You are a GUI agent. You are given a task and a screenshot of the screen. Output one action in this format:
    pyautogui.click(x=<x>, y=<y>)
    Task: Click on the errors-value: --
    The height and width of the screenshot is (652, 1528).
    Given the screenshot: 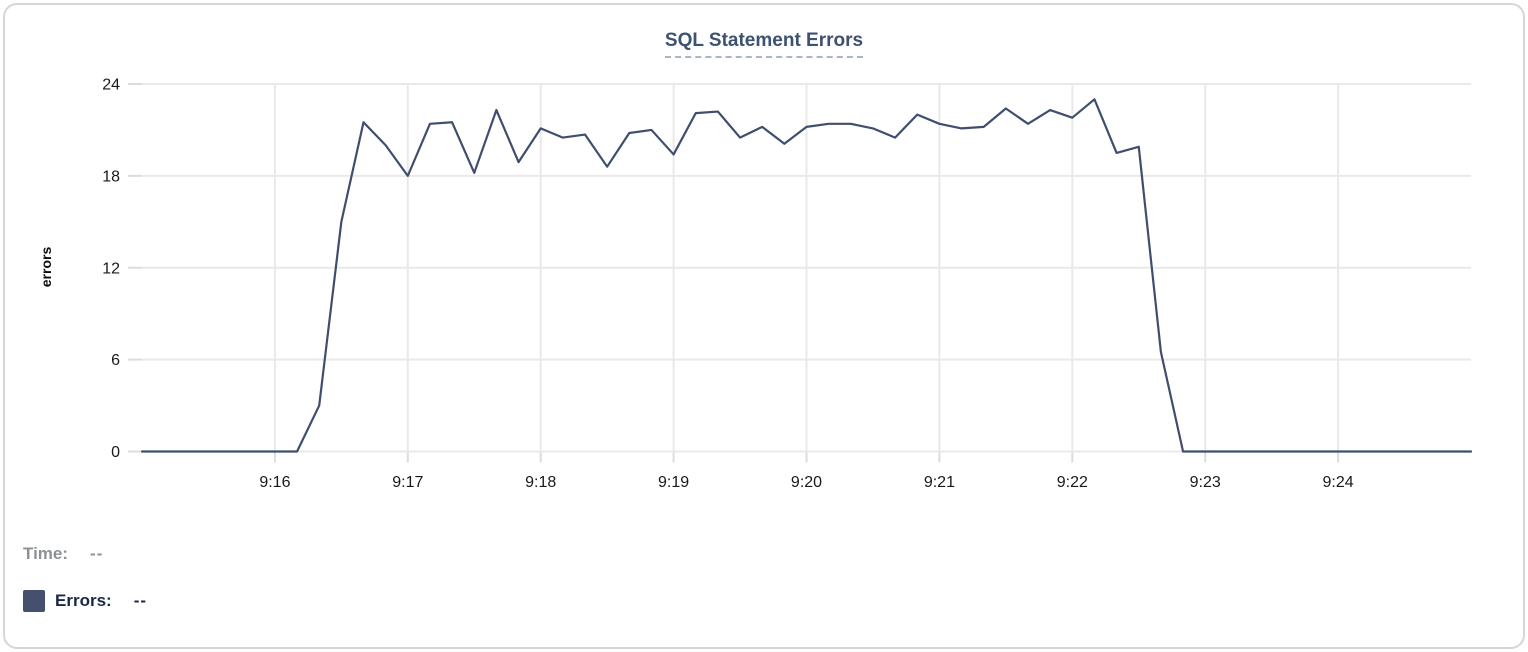 What is the action you would take?
    pyautogui.click(x=140, y=600)
    